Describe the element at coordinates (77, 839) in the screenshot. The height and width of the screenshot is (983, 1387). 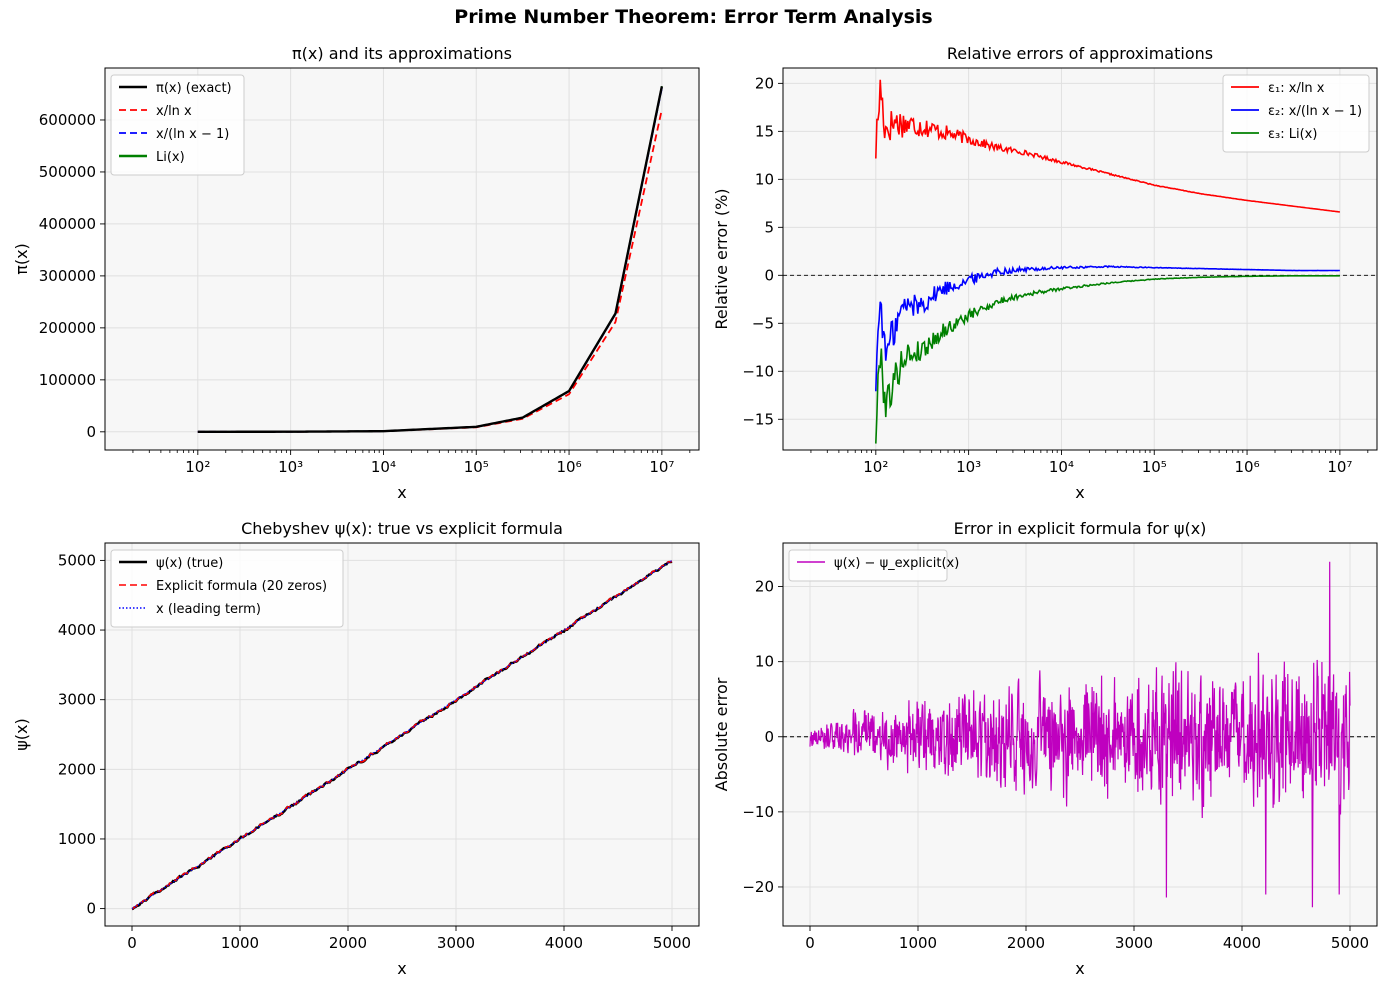
I see `y-tick-label: 1000` at that location.